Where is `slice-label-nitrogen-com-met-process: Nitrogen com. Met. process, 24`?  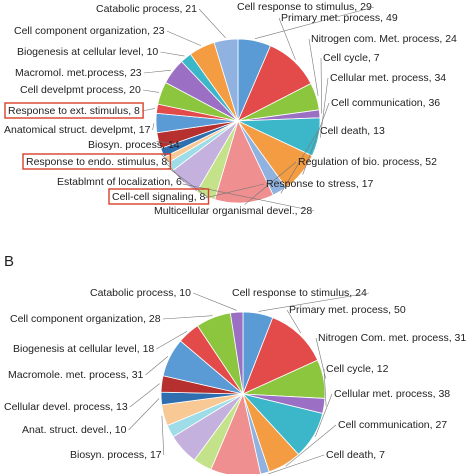 slice-label-nitrogen-com-met-process: Nitrogen com. Met. process, 24 is located at coordinates (384, 39).